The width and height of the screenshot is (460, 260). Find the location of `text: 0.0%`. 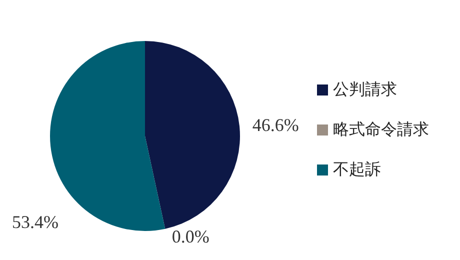

text: 0.0% is located at coordinates (191, 236).